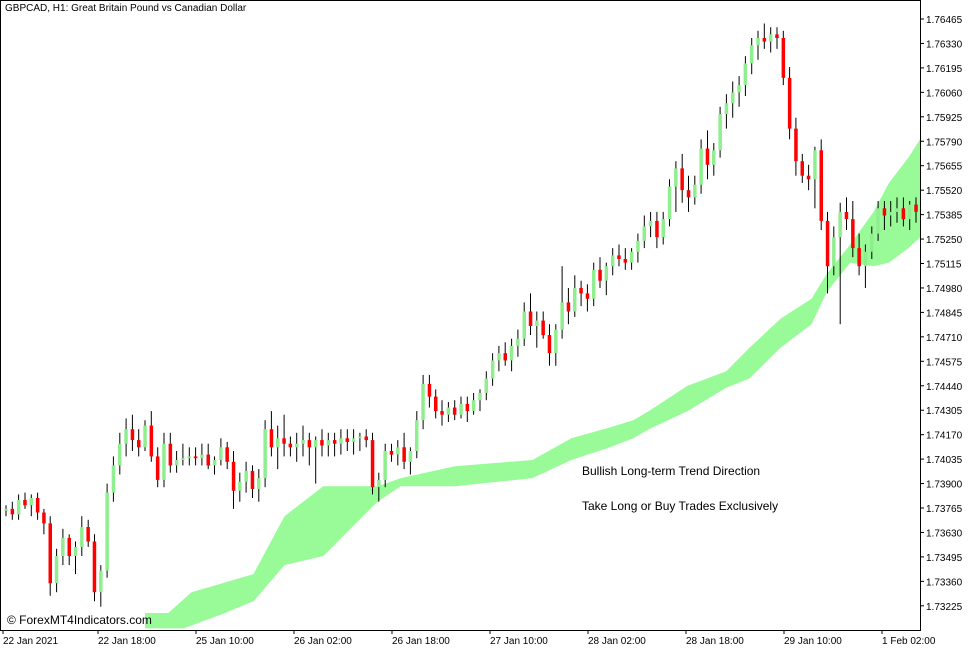 Image resolution: width=977 pixels, height=650 pixels. Describe the element at coordinates (30, 641) in the screenshot. I see `time-tick-label: 22 Jan 2021` at that location.